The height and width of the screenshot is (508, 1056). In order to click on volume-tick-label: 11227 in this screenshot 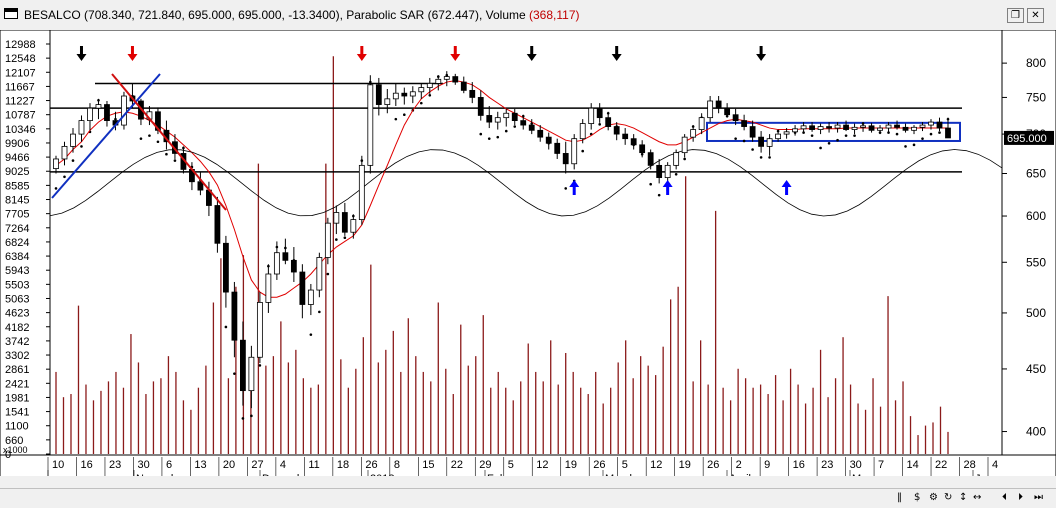, I will do `click(20, 102)`.